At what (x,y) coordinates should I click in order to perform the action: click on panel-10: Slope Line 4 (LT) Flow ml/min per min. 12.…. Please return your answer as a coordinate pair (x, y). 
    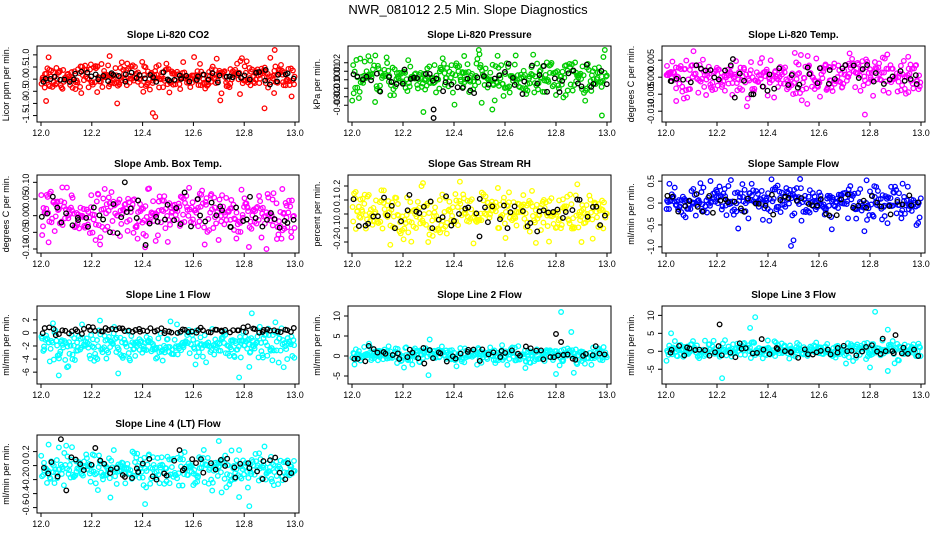
    Looking at the image, I should click on (152, 474).